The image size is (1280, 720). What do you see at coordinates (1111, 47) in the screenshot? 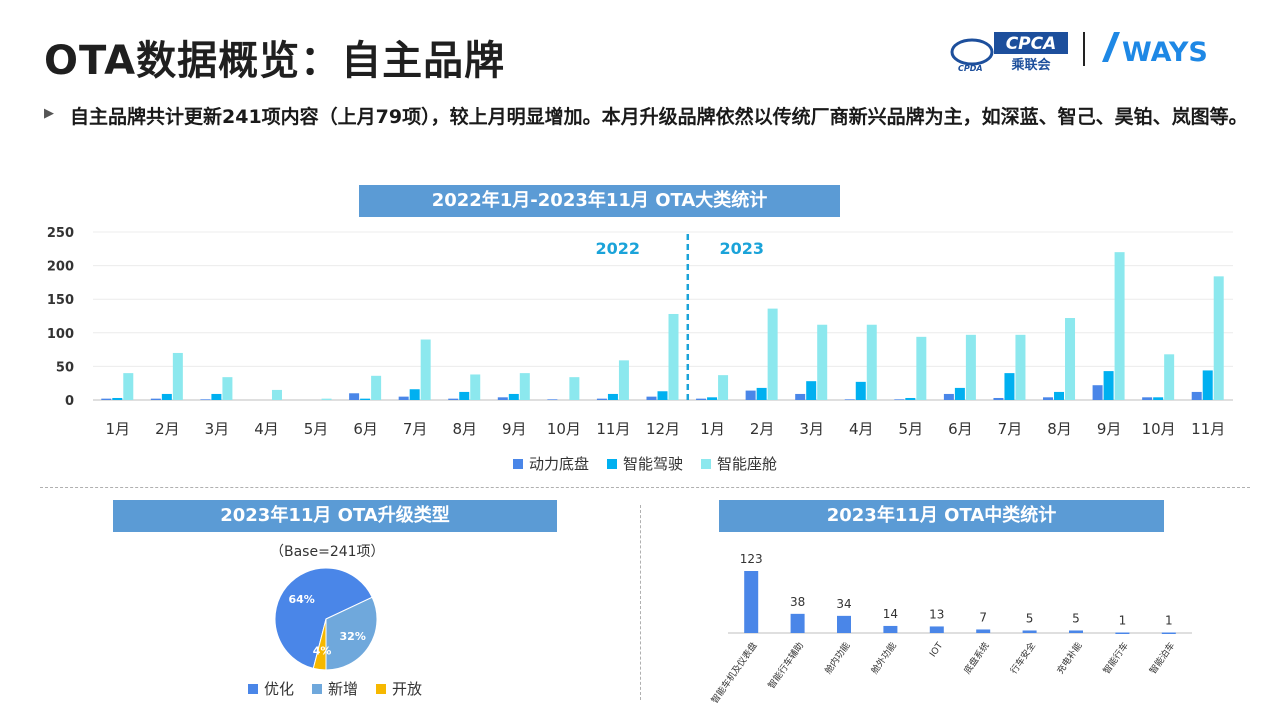
I see `ways-emblem-icon` at bounding box center [1111, 47].